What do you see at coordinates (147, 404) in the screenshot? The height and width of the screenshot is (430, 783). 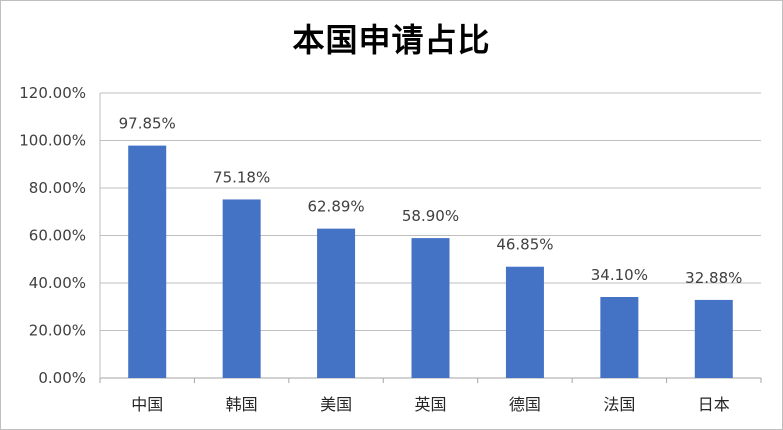 I see `x-tick-label: 中国` at bounding box center [147, 404].